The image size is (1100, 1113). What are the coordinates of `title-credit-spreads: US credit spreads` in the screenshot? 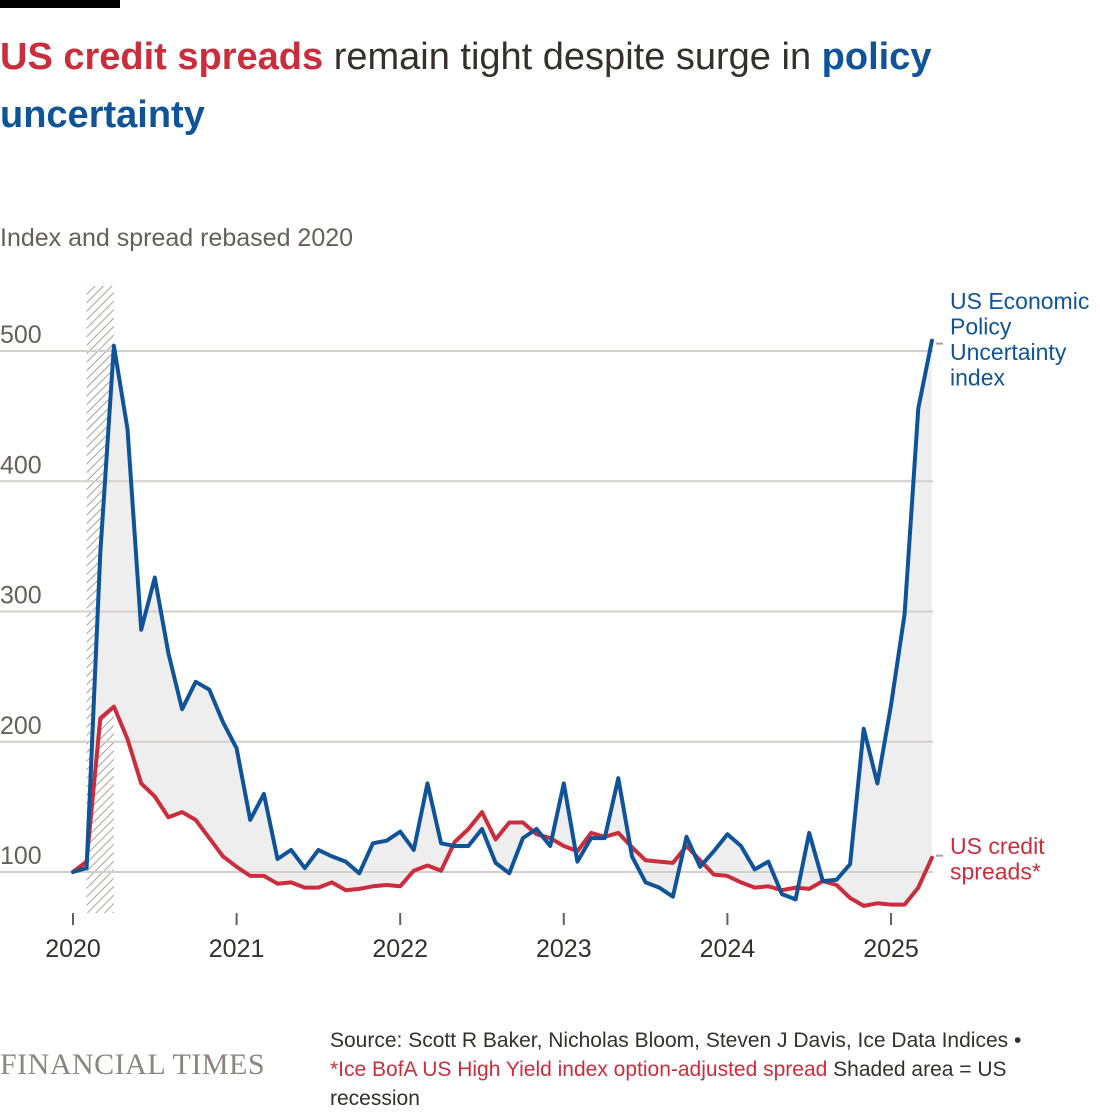 It's located at (162, 57).